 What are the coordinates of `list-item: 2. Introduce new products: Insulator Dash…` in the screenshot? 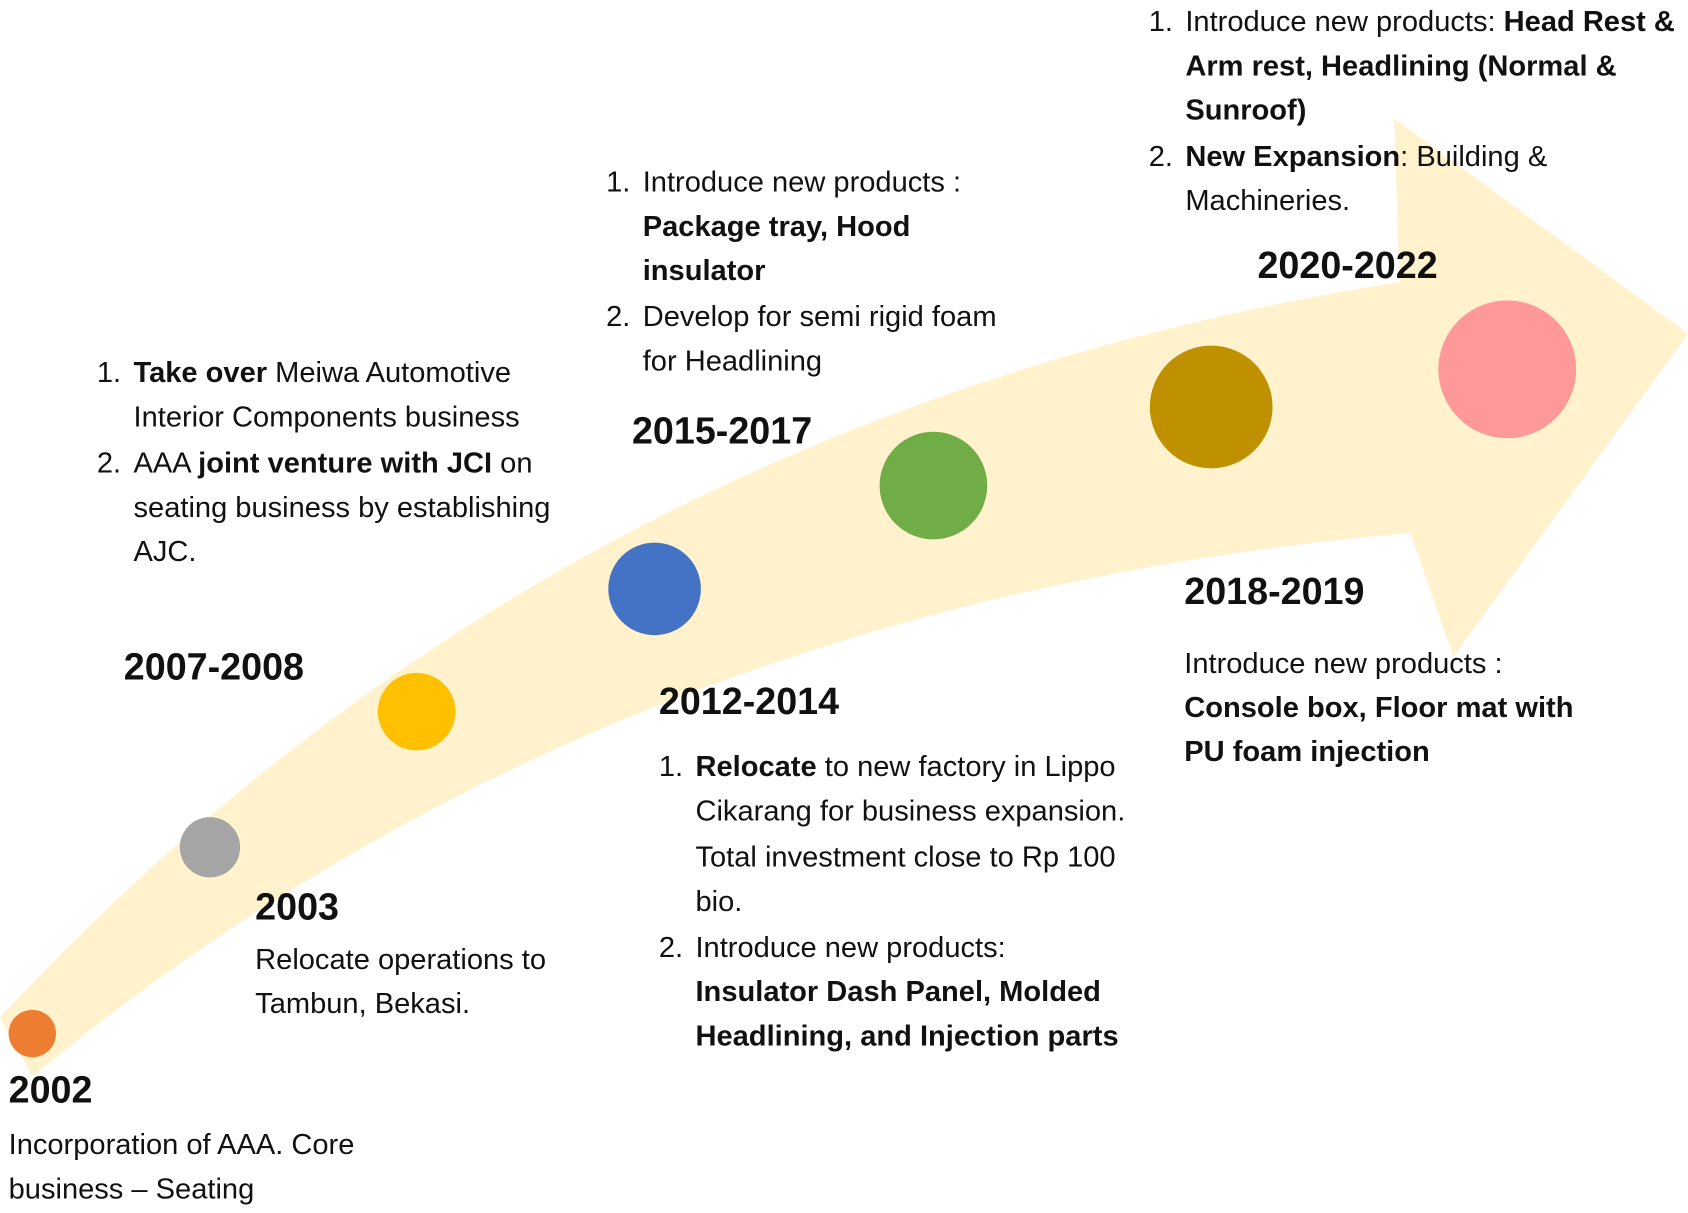 It's located at (896, 992).